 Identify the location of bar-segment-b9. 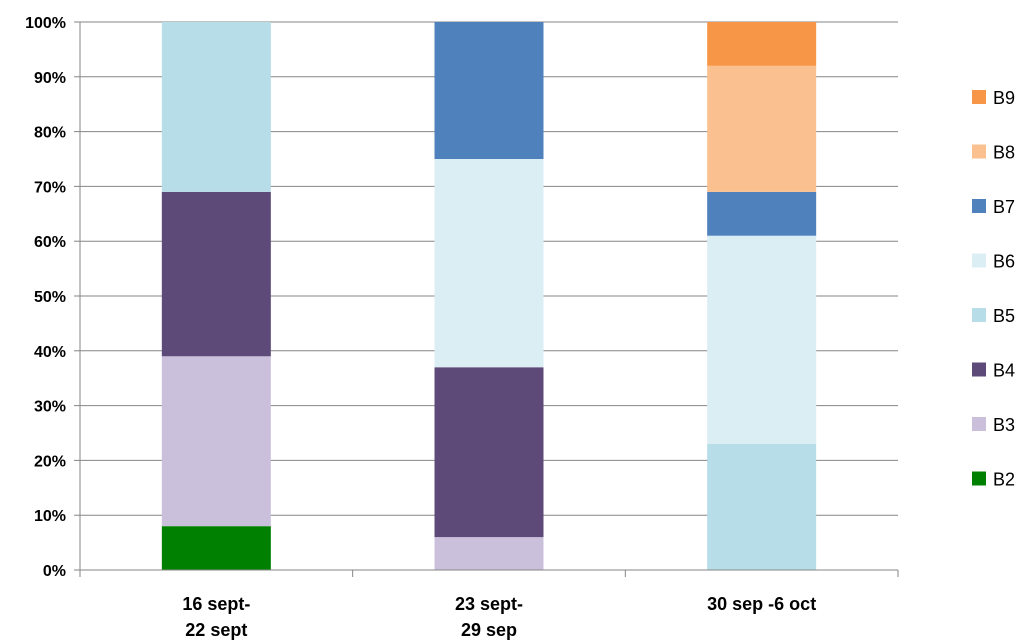
(762, 44).